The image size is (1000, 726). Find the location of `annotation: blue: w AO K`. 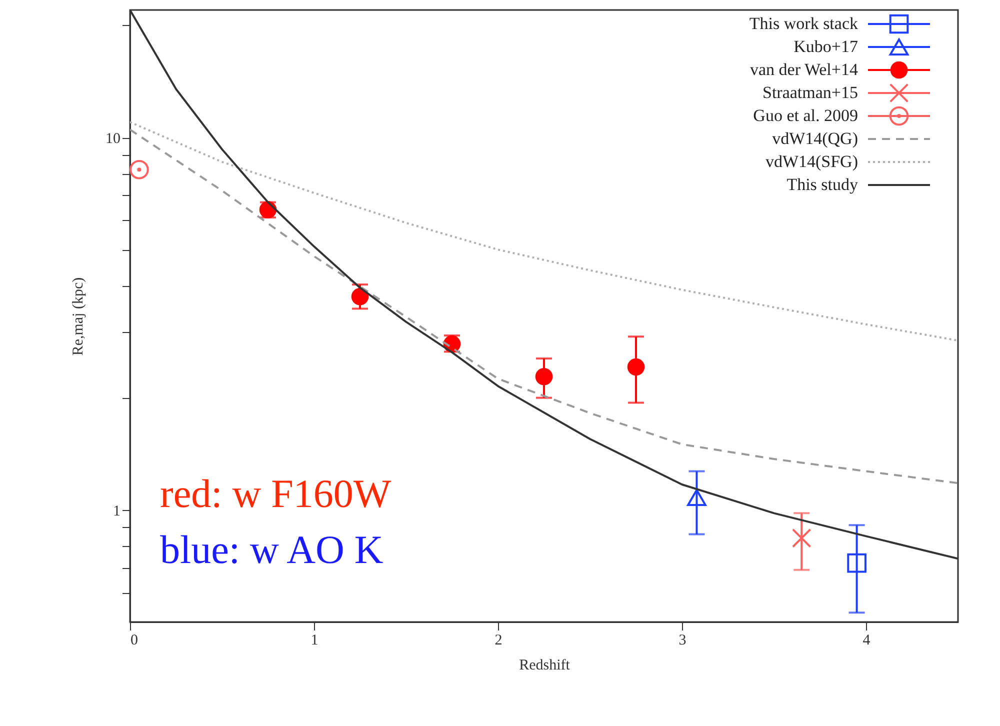

annotation: blue: w AO K is located at coordinates (272, 549).